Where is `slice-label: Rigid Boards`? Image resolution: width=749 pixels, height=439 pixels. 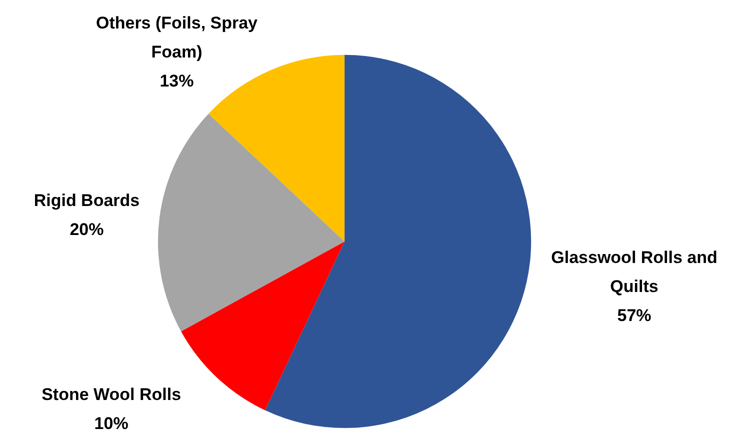
slice-label: Rigid Boards is located at coordinates (87, 200).